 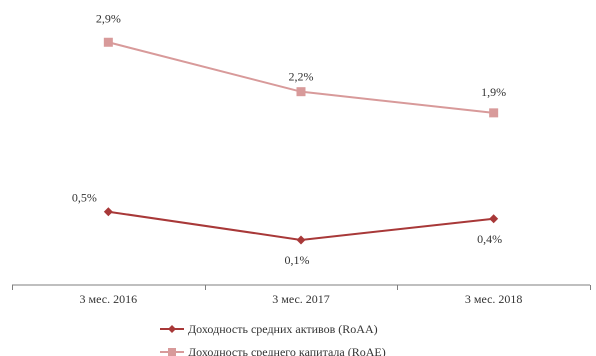 What do you see at coordinates (84, 198) in the screenshot?
I see `data-label: 0,5%` at bounding box center [84, 198].